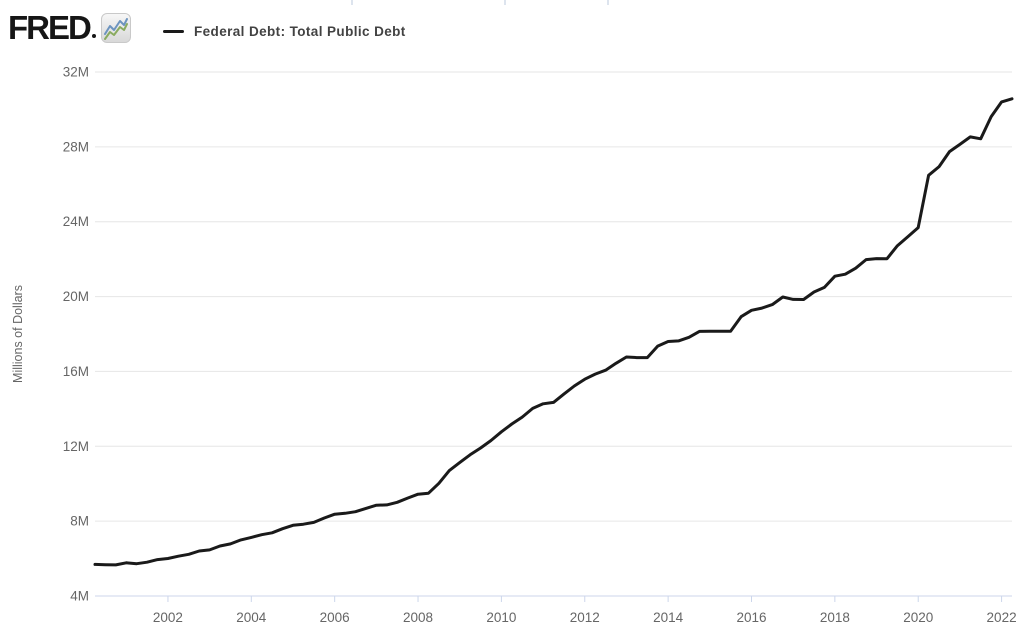  I want to click on x-tick-label: 2018, so click(835, 617).